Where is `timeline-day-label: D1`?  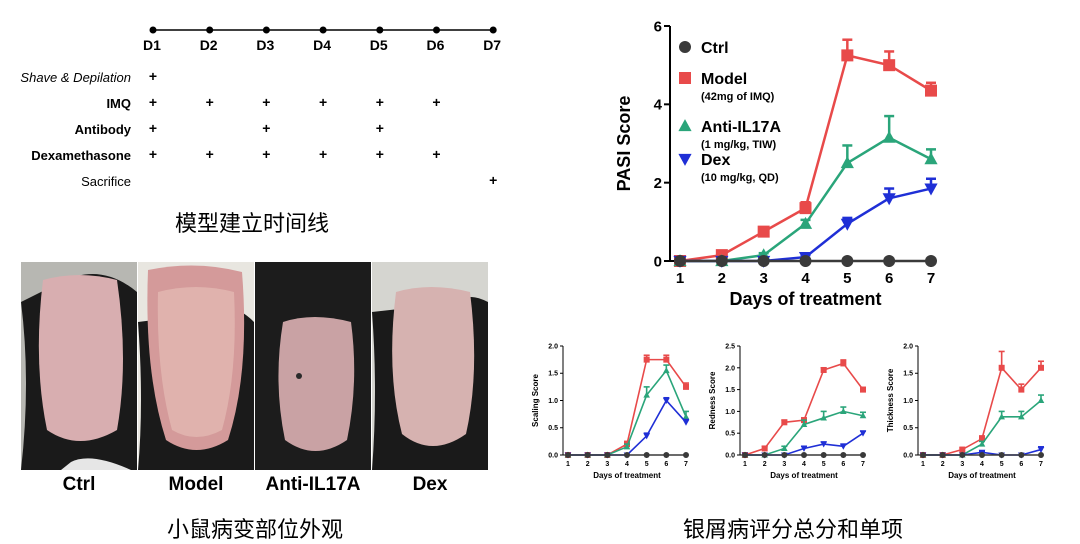 timeline-day-label: D1 is located at coordinates (152, 45).